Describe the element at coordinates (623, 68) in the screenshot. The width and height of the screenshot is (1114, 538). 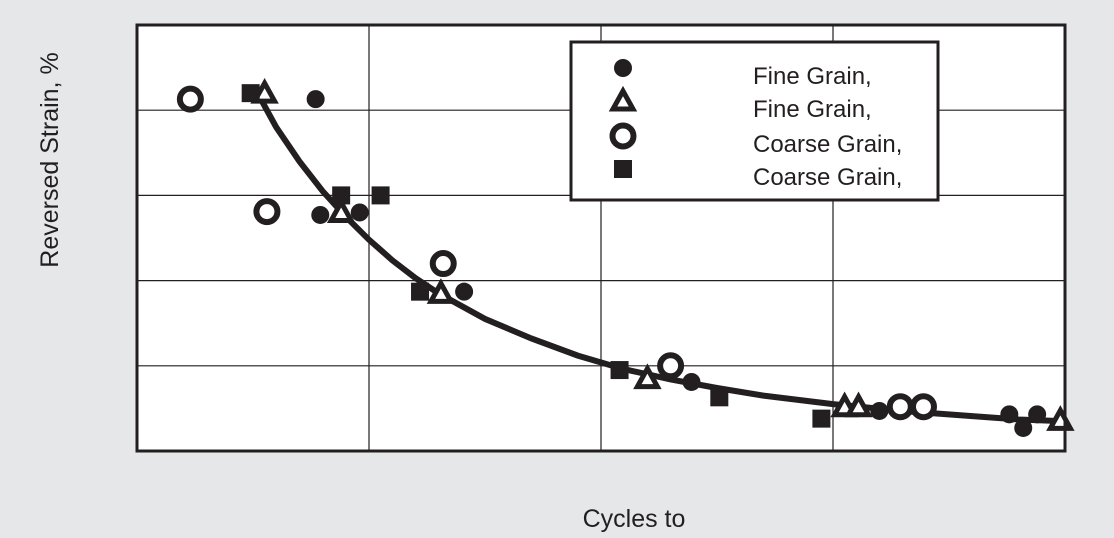
I see `legend-marker-filled-circle` at that location.